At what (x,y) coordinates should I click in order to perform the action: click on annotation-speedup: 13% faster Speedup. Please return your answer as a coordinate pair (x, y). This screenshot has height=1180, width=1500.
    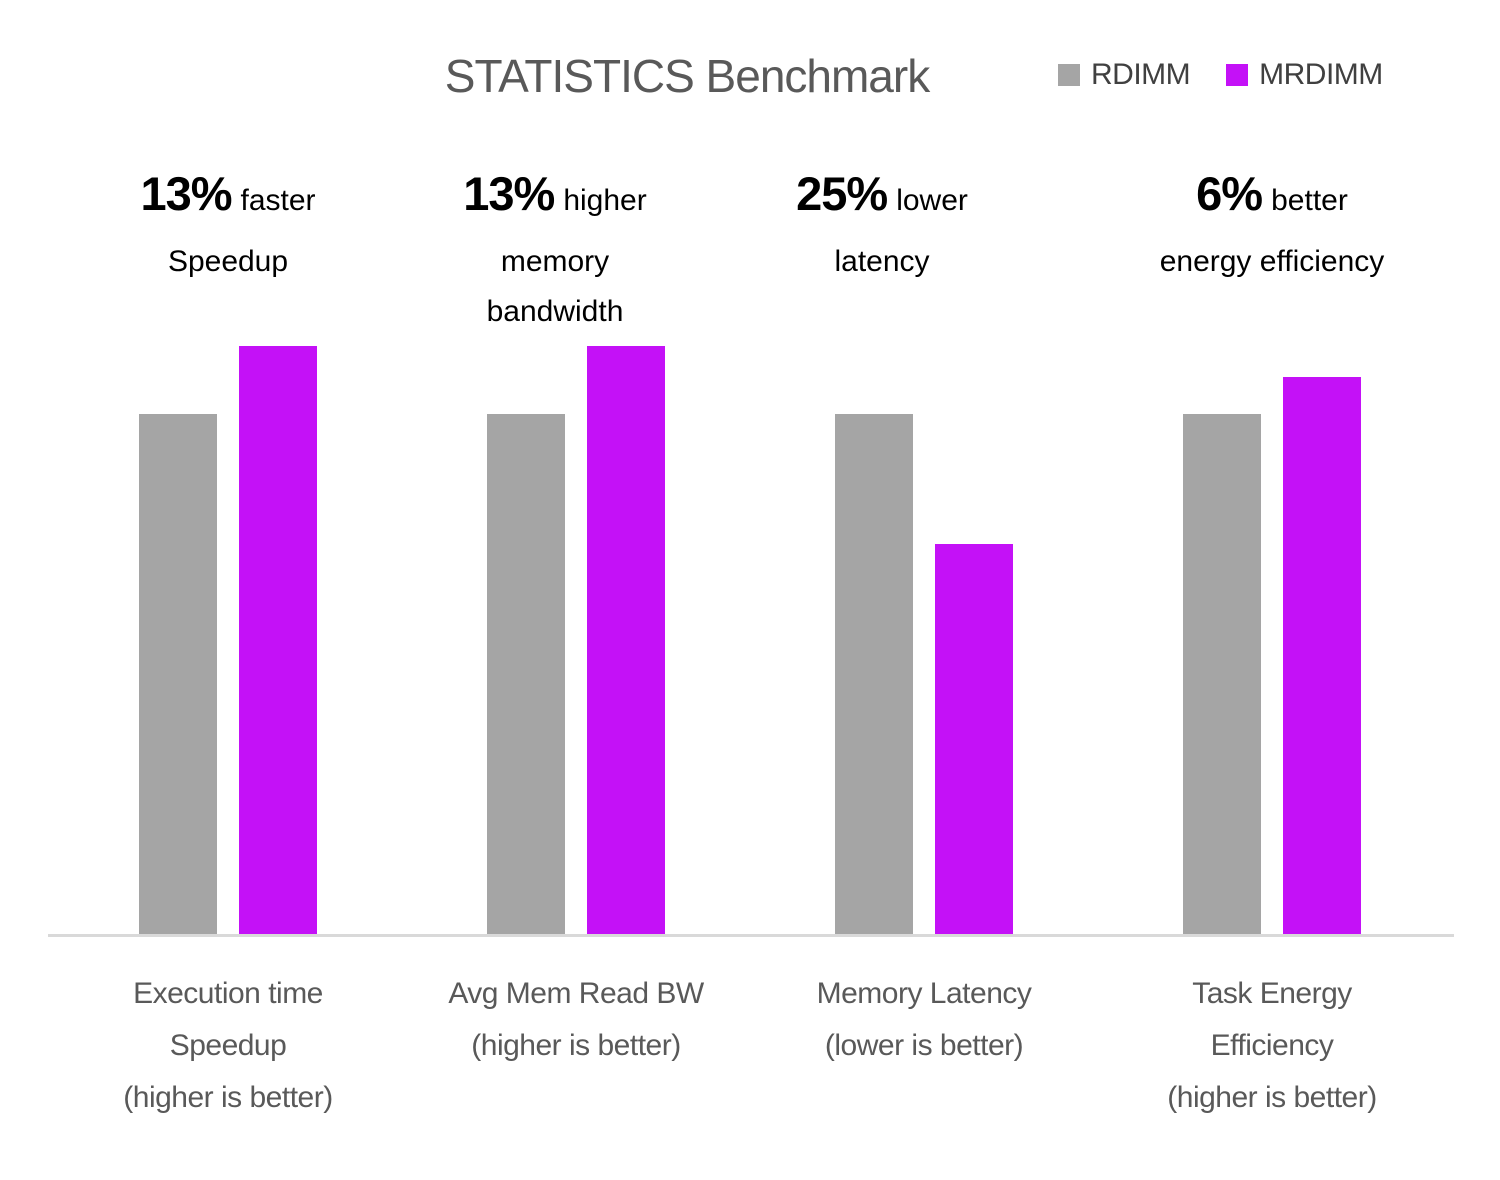
    Looking at the image, I should click on (228, 225).